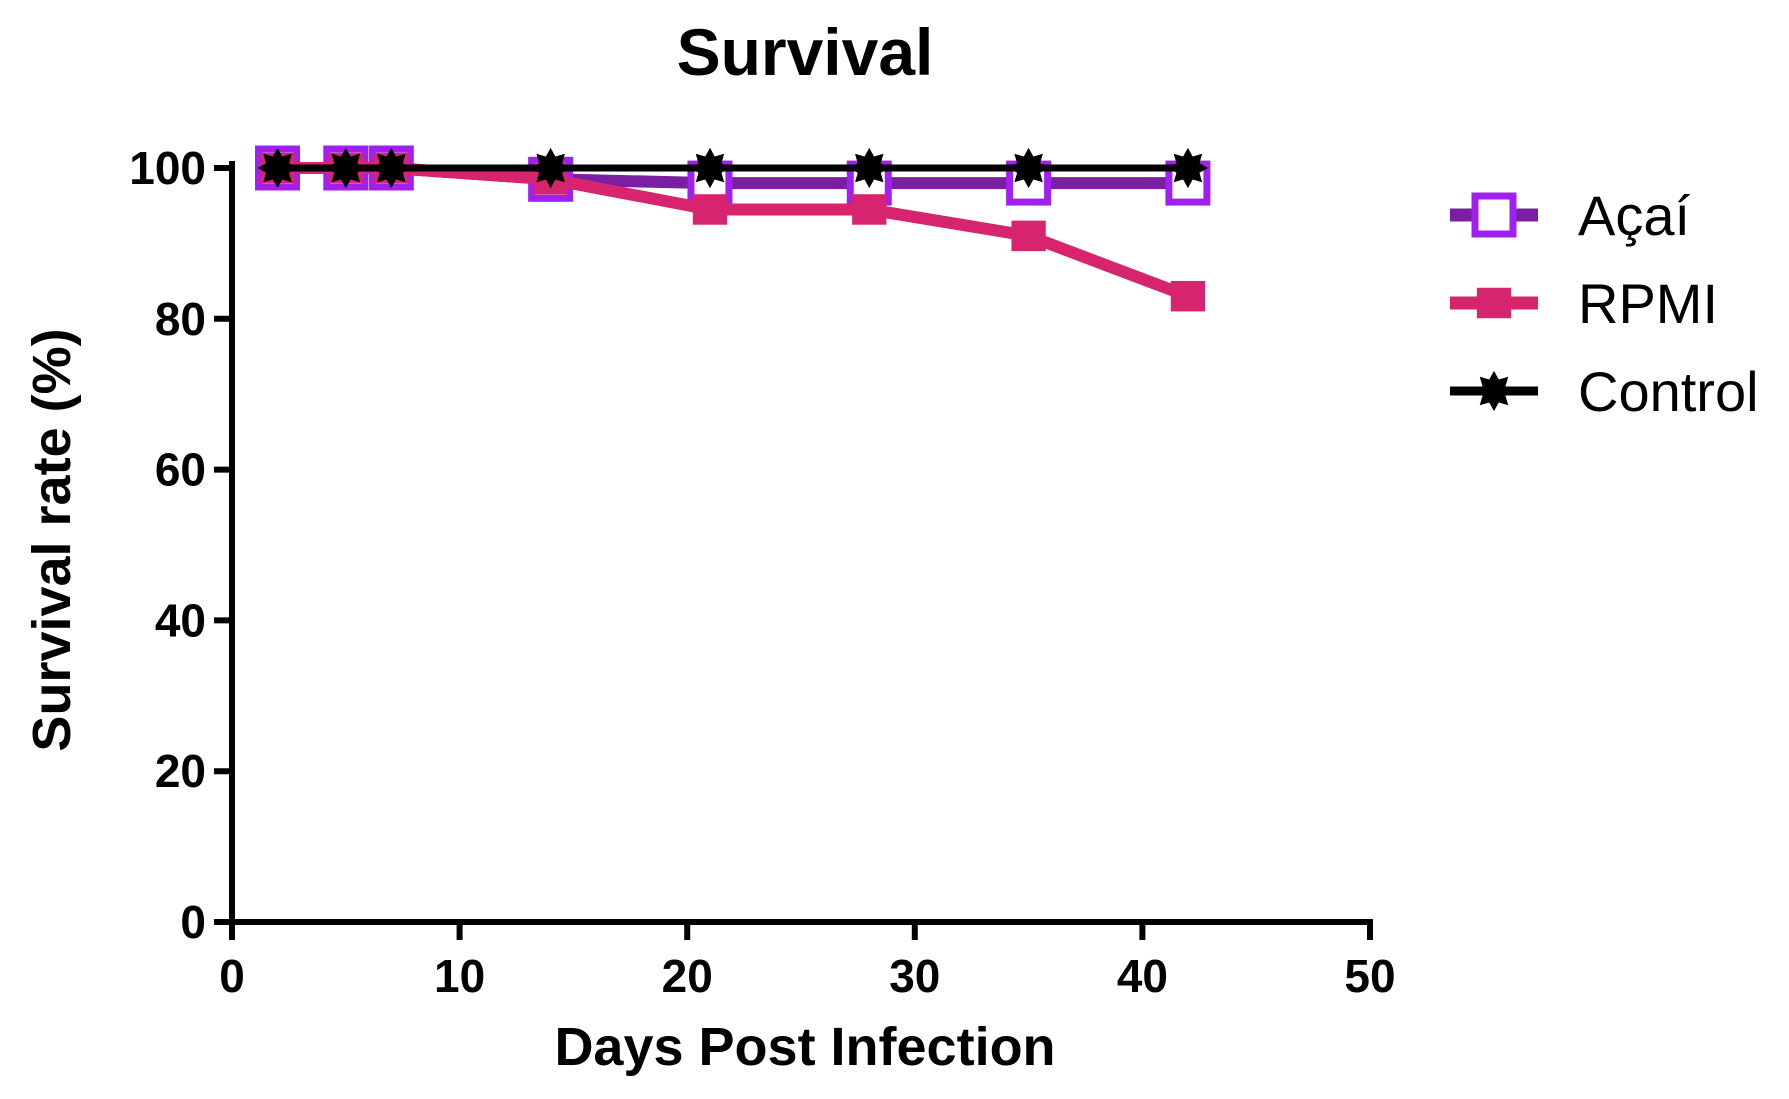  What do you see at coordinates (733, 168) in the screenshot?
I see `series-control` at bounding box center [733, 168].